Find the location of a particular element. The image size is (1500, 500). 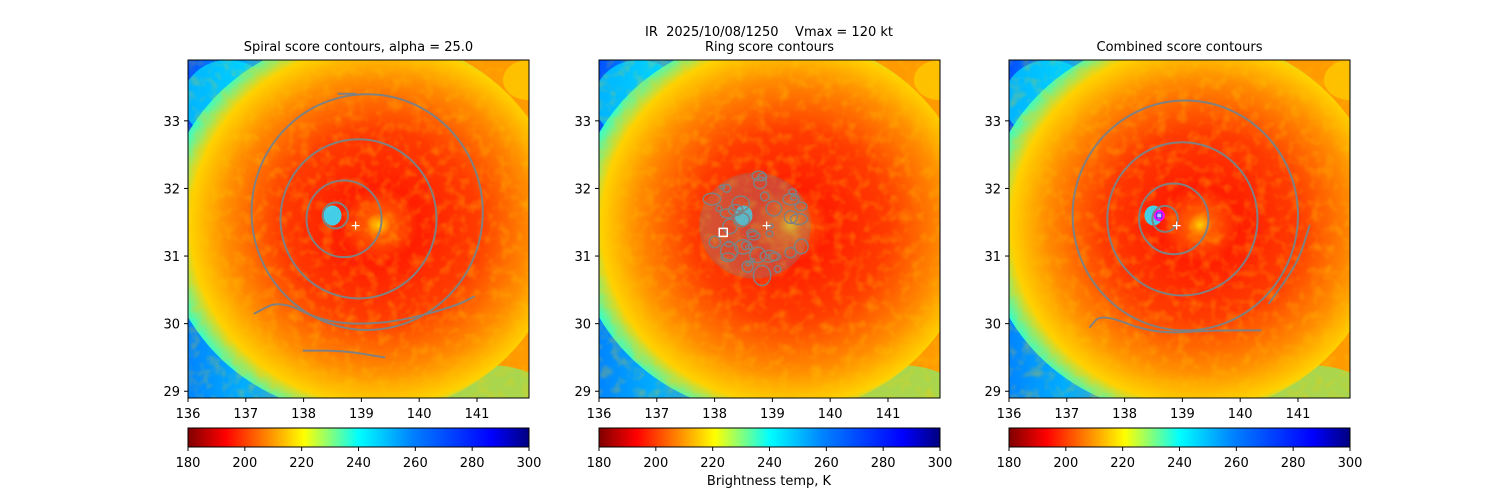

panel-title: Spiral score contours, alpha = 25.0 is located at coordinates (358, 47).